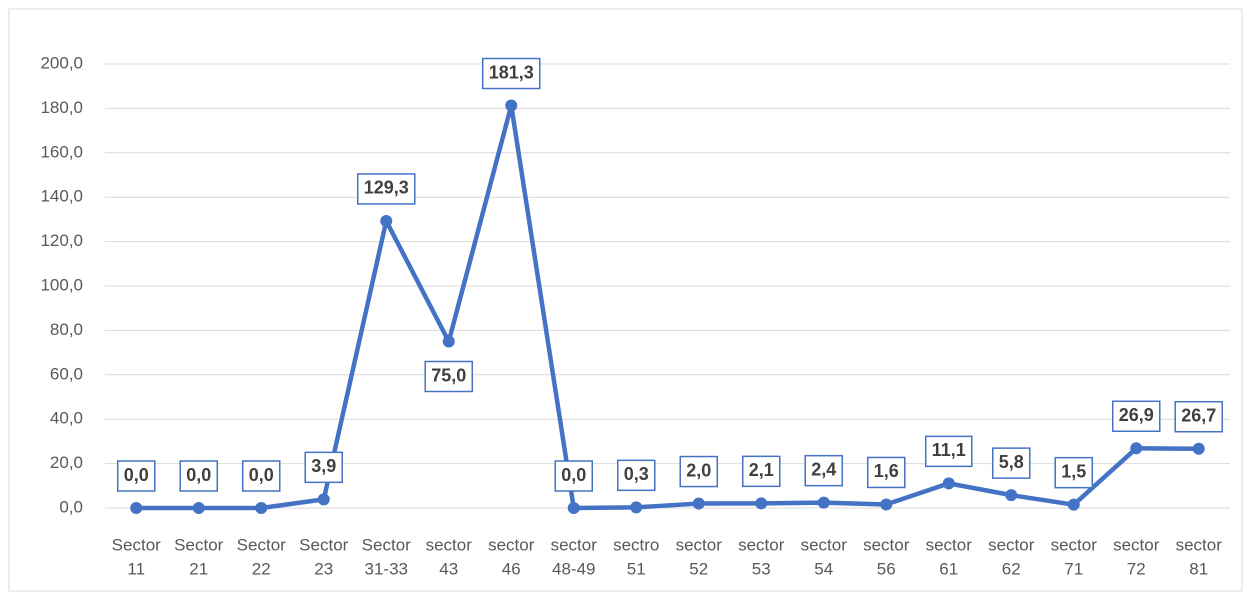 The width and height of the screenshot is (1251, 605). I want to click on data-label: 2,0, so click(698, 470).